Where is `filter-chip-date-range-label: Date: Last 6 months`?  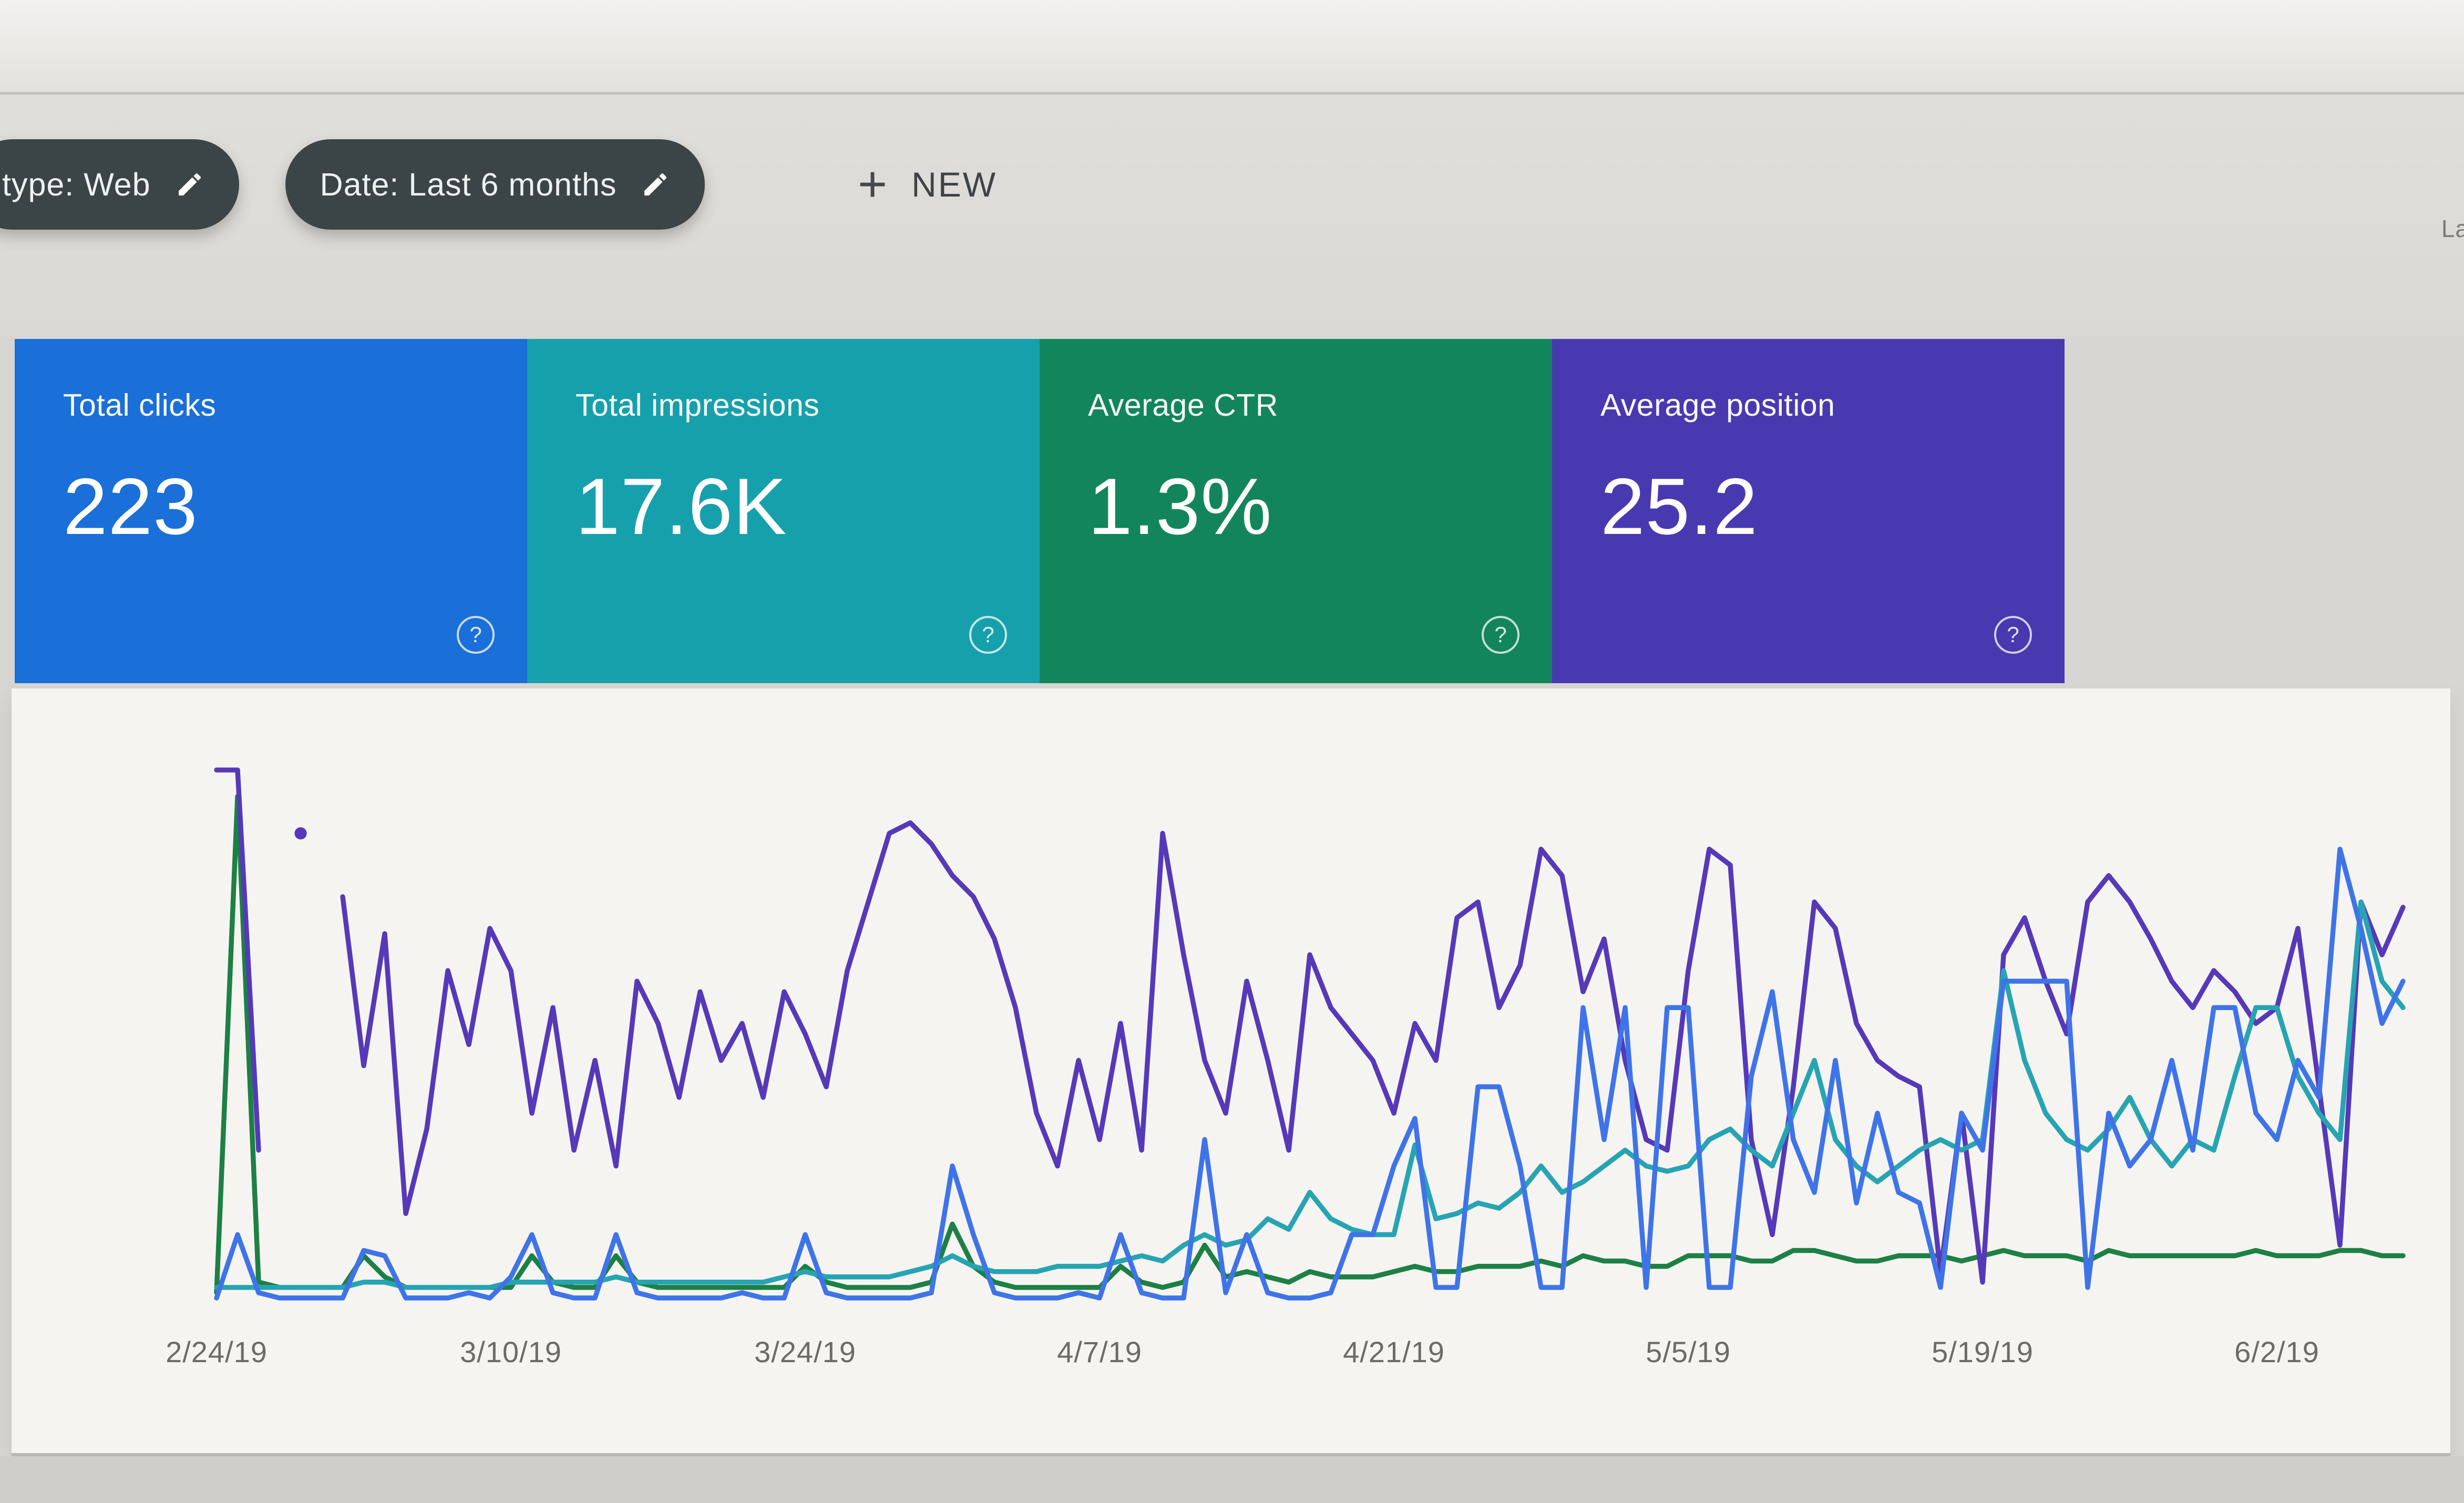 filter-chip-date-range-label: Date: Last 6 months is located at coordinates (469, 185).